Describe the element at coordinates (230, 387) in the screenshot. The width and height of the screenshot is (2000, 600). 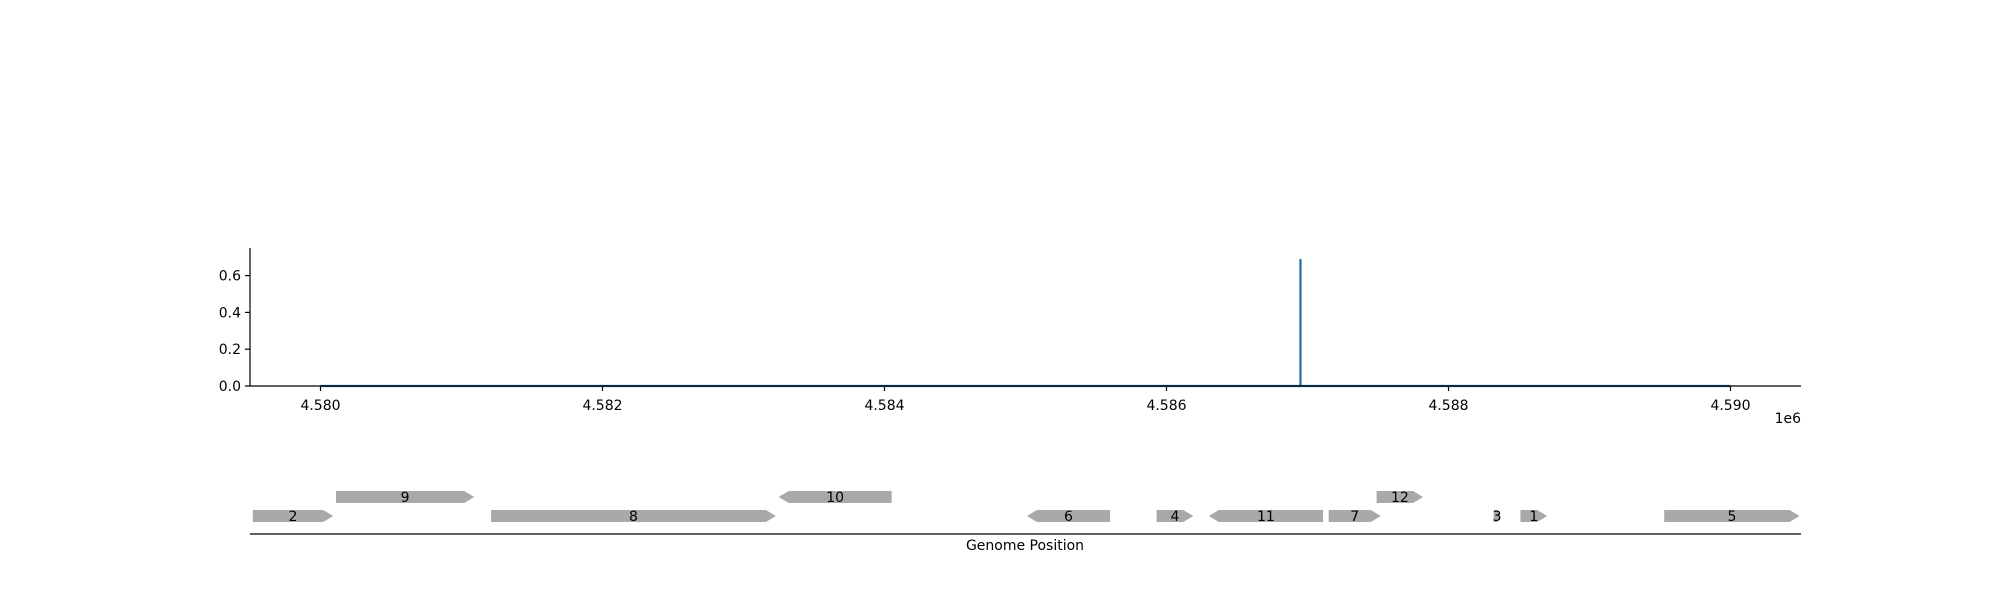
I see `y-tick-label: 0.0` at that location.